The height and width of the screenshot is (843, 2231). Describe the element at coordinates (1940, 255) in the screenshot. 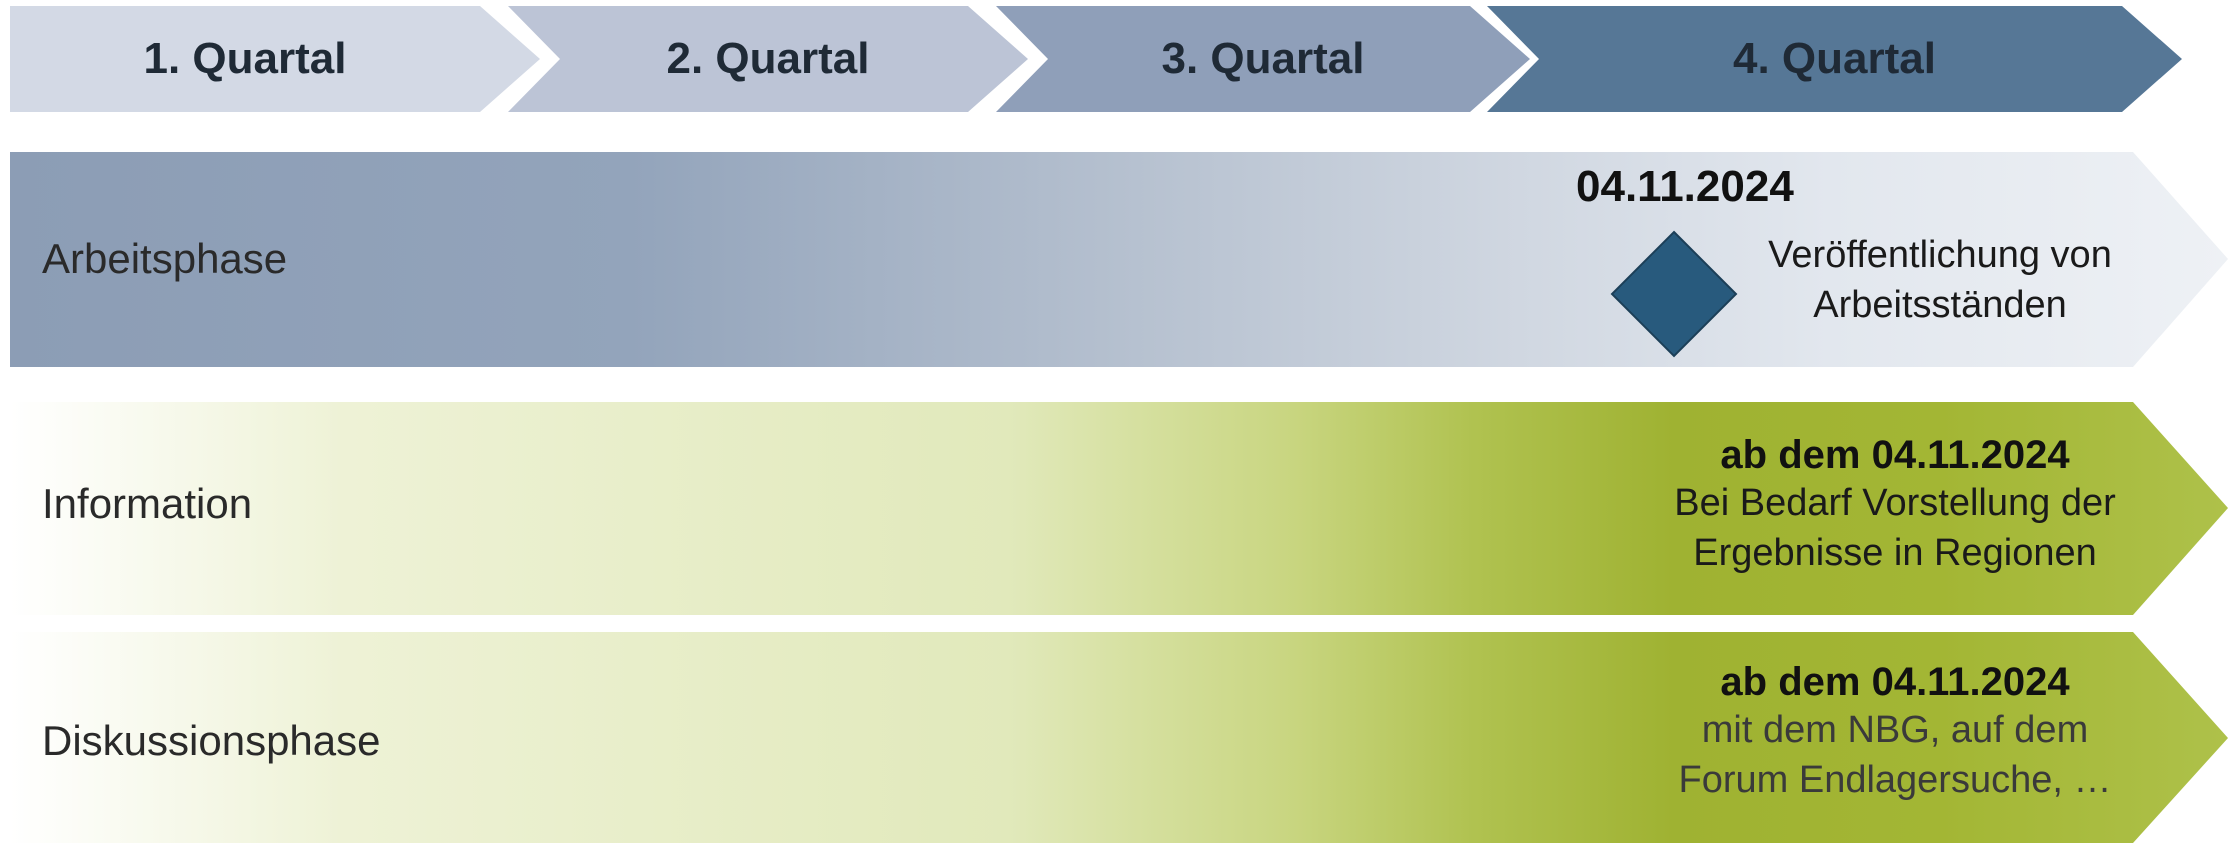

I see `arbeitsphase-desc-line-1: Veröffentlichung von` at that location.